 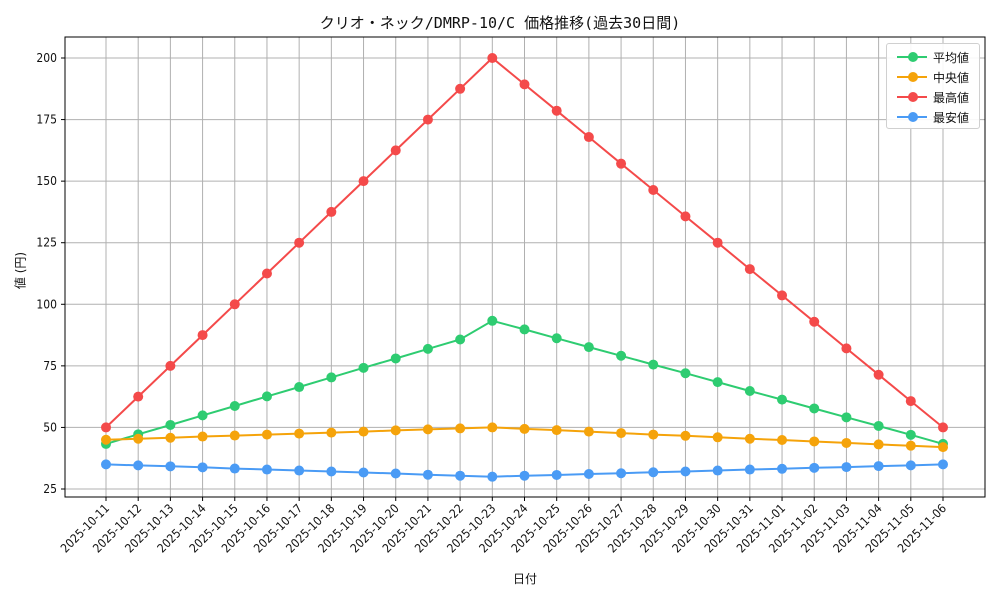 I want to click on legend-item-average: 平均値, so click(x=933, y=57).